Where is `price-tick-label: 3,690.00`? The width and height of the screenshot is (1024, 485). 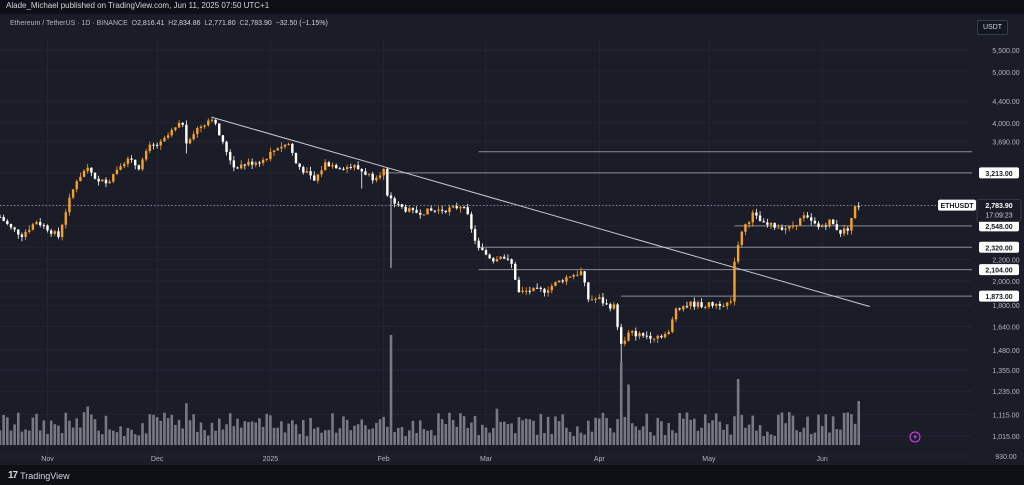 price-tick-label: 3,690.00 is located at coordinates (1005, 142).